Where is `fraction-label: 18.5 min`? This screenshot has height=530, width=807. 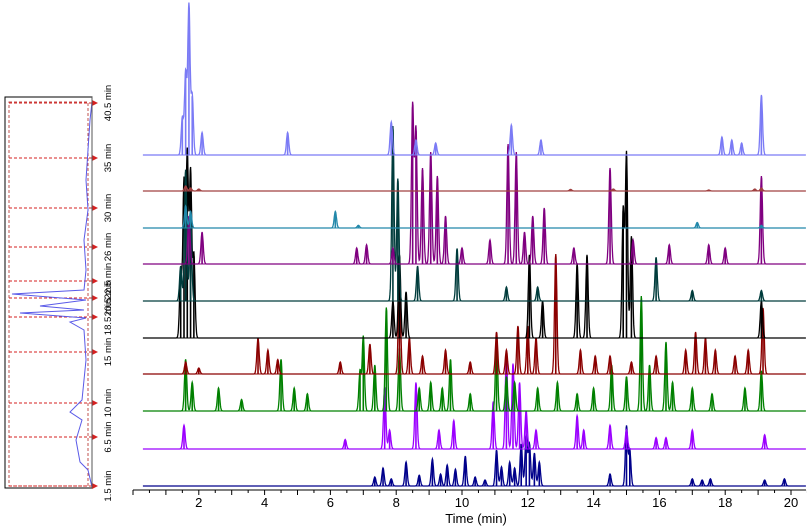 fraction-label: 18.5 min is located at coordinates (108, 317).